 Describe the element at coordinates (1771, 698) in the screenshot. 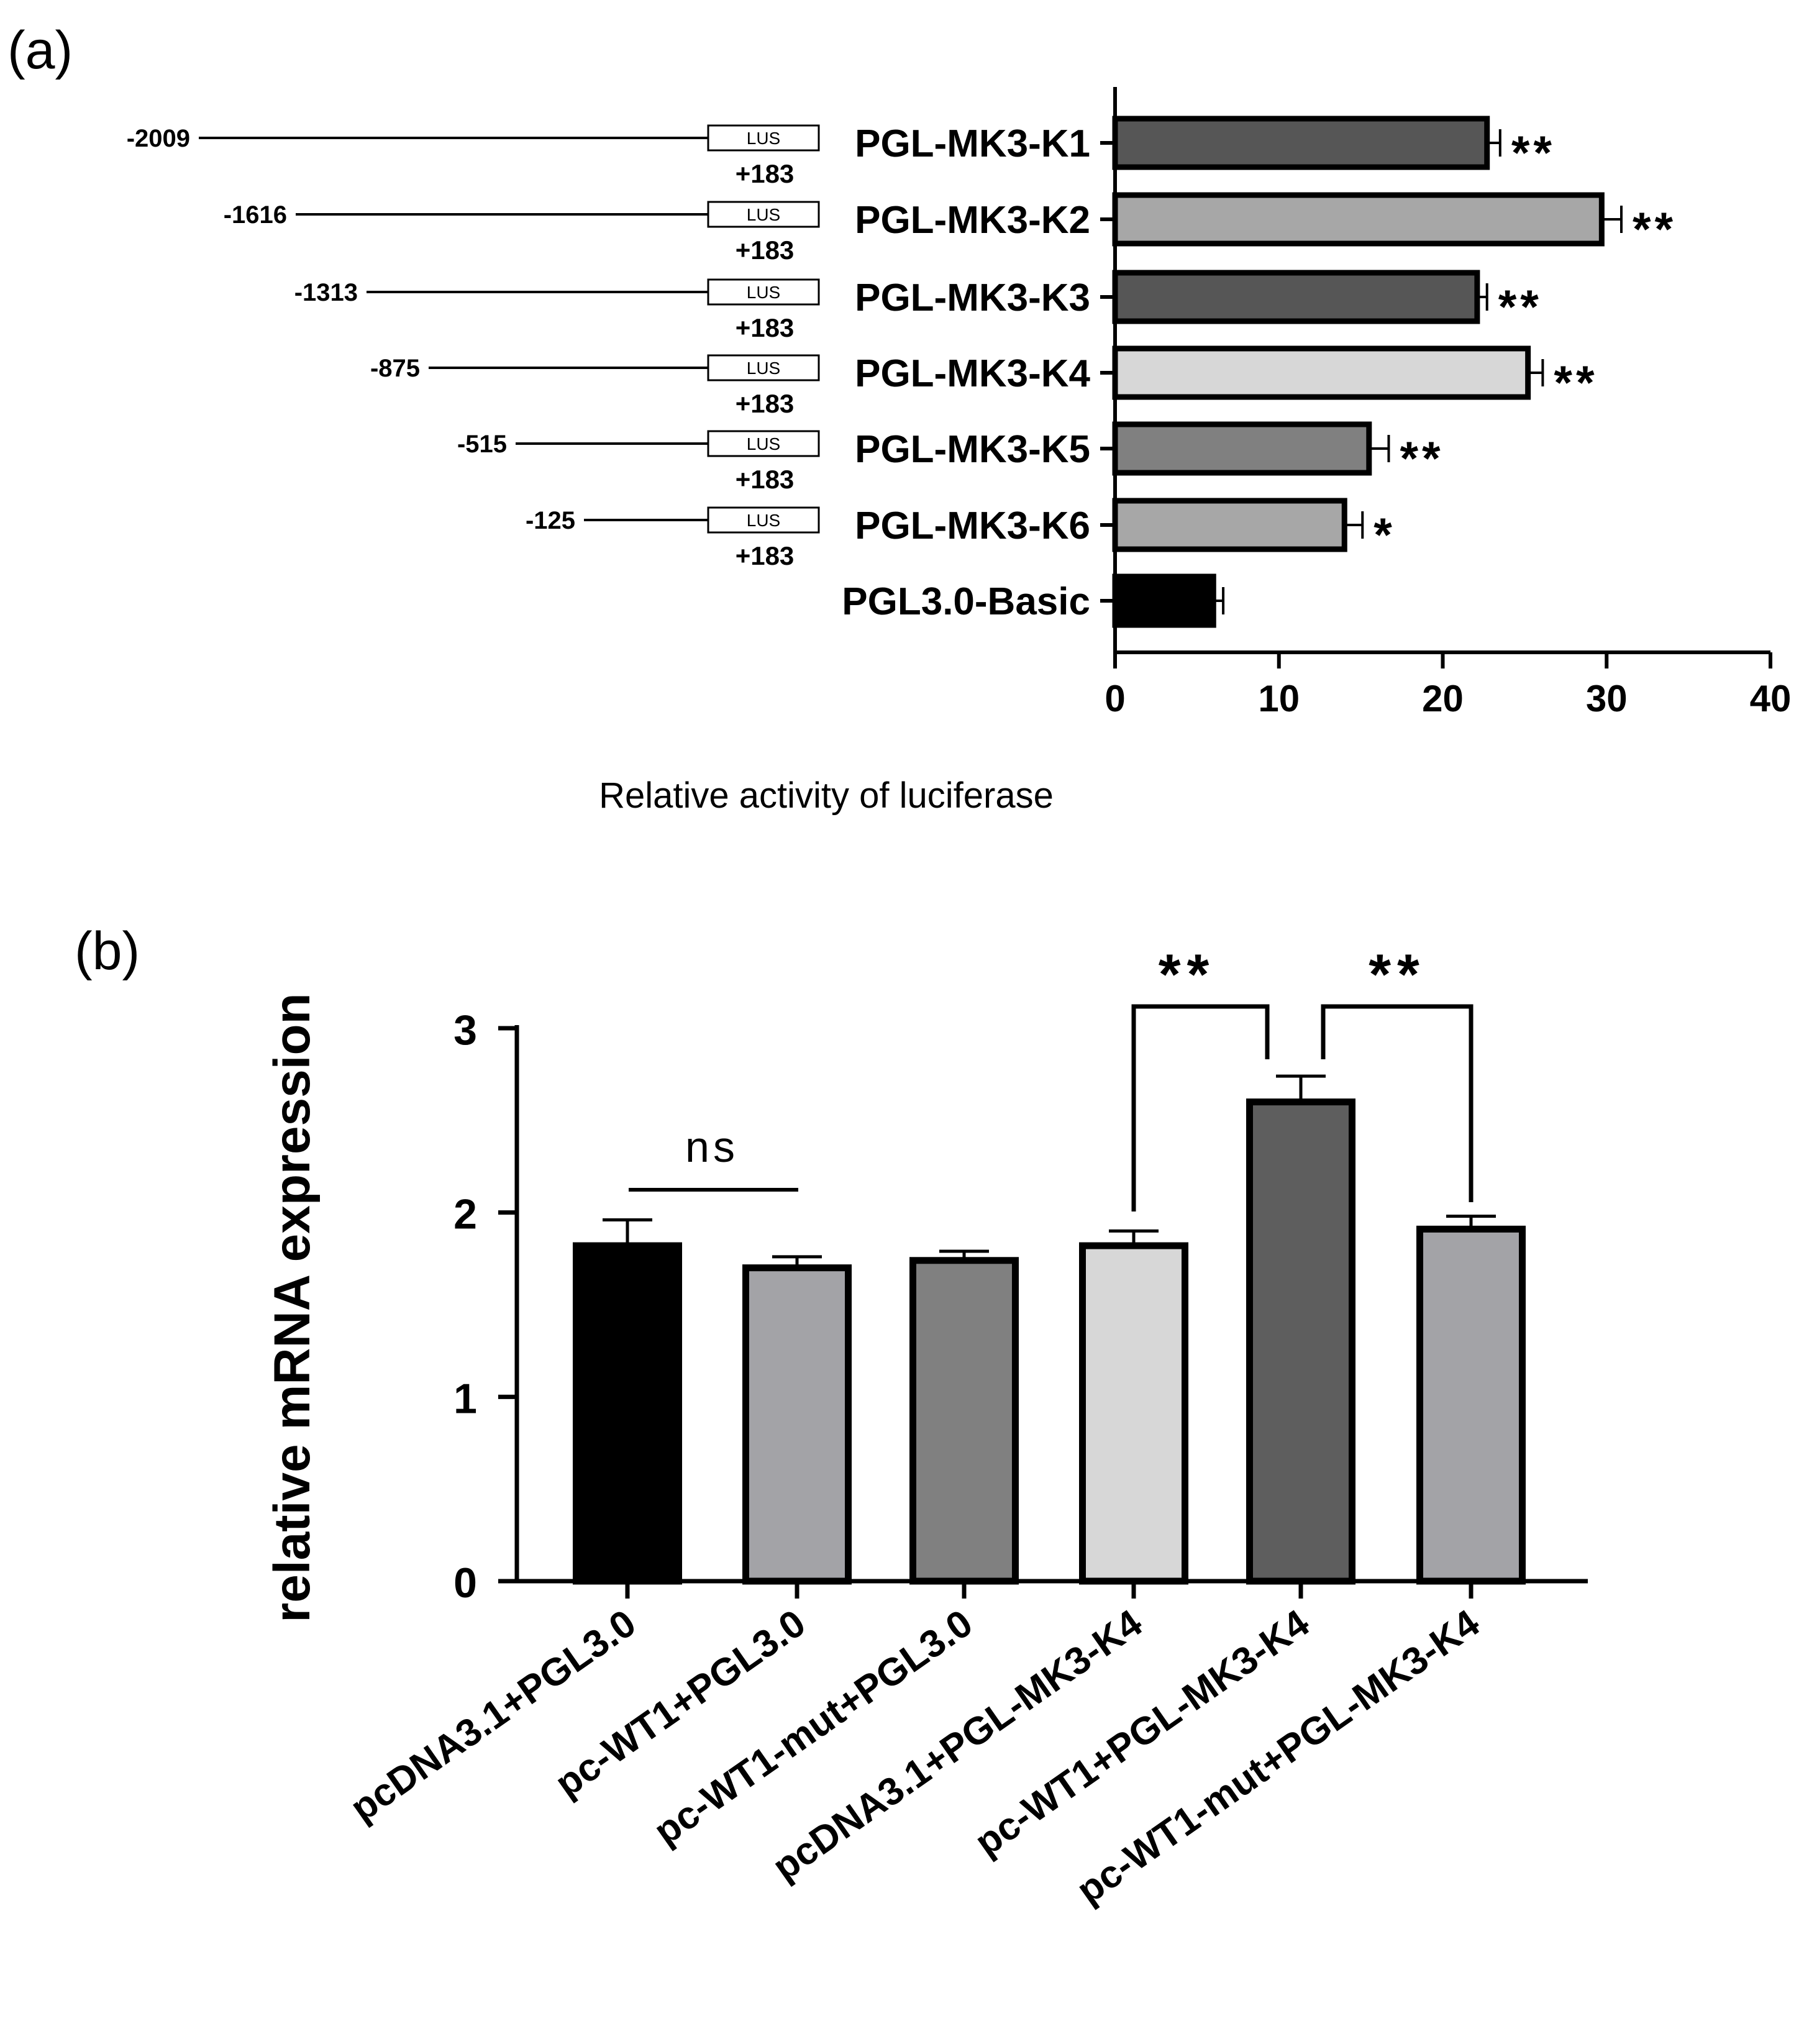

I see `x-tick-label: 40` at that location.